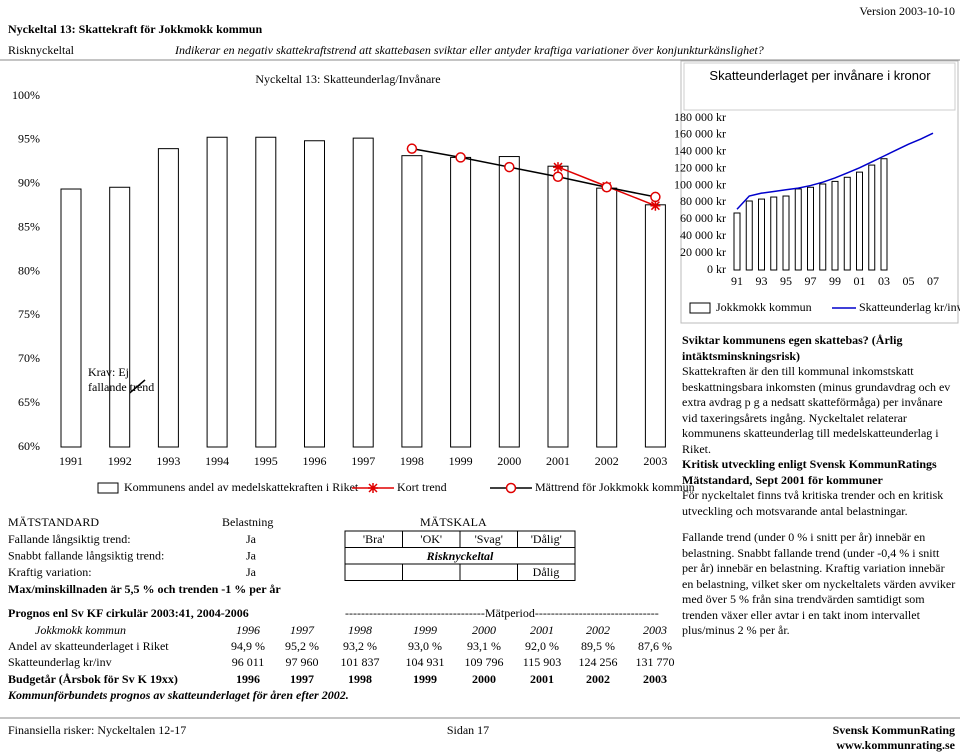 The width and height of the screenshot is (960, 753). Describe the element at coordinates (598, 662) in the screenshot. I see `table-cell: 124 256` at that location.